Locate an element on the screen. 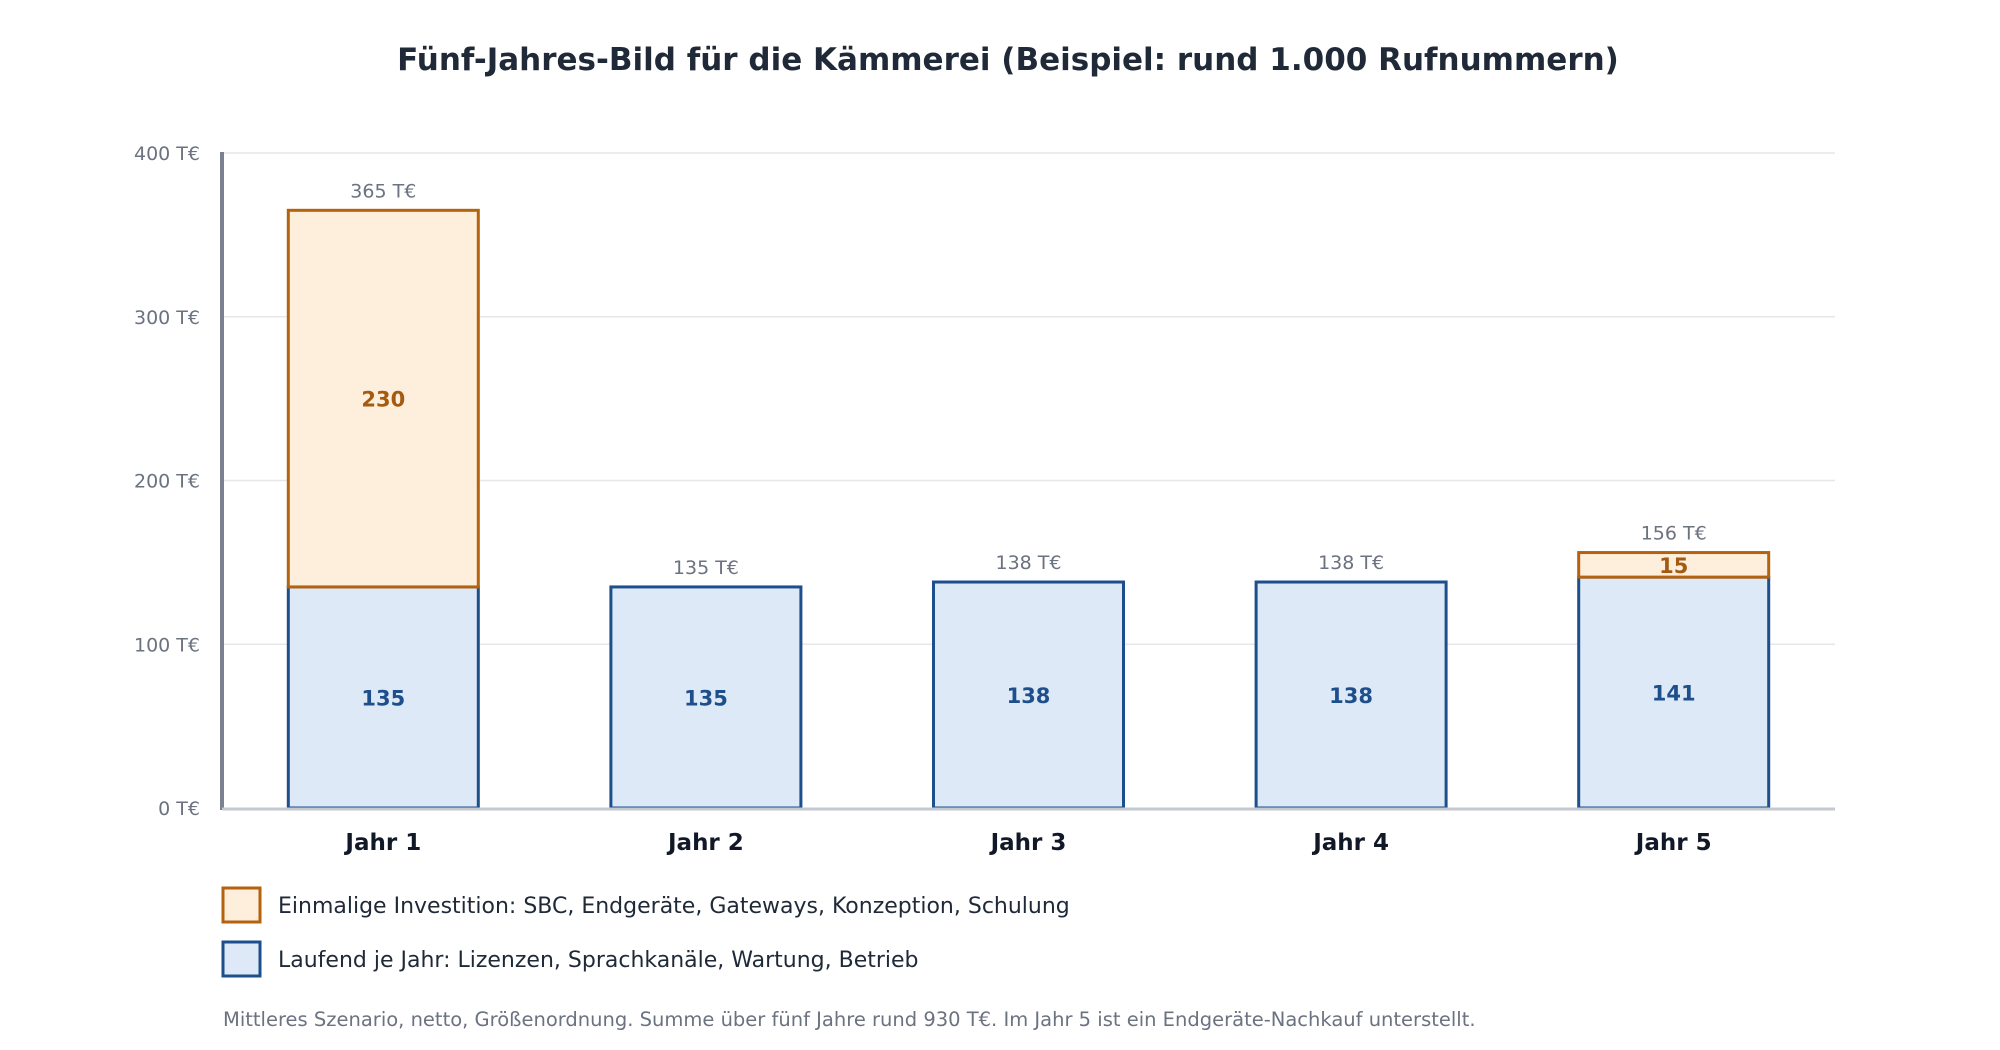 The height and width of the screenshot is (1050, 2000). data-label-running-3: 138 is located at coordinates (1029, 696).